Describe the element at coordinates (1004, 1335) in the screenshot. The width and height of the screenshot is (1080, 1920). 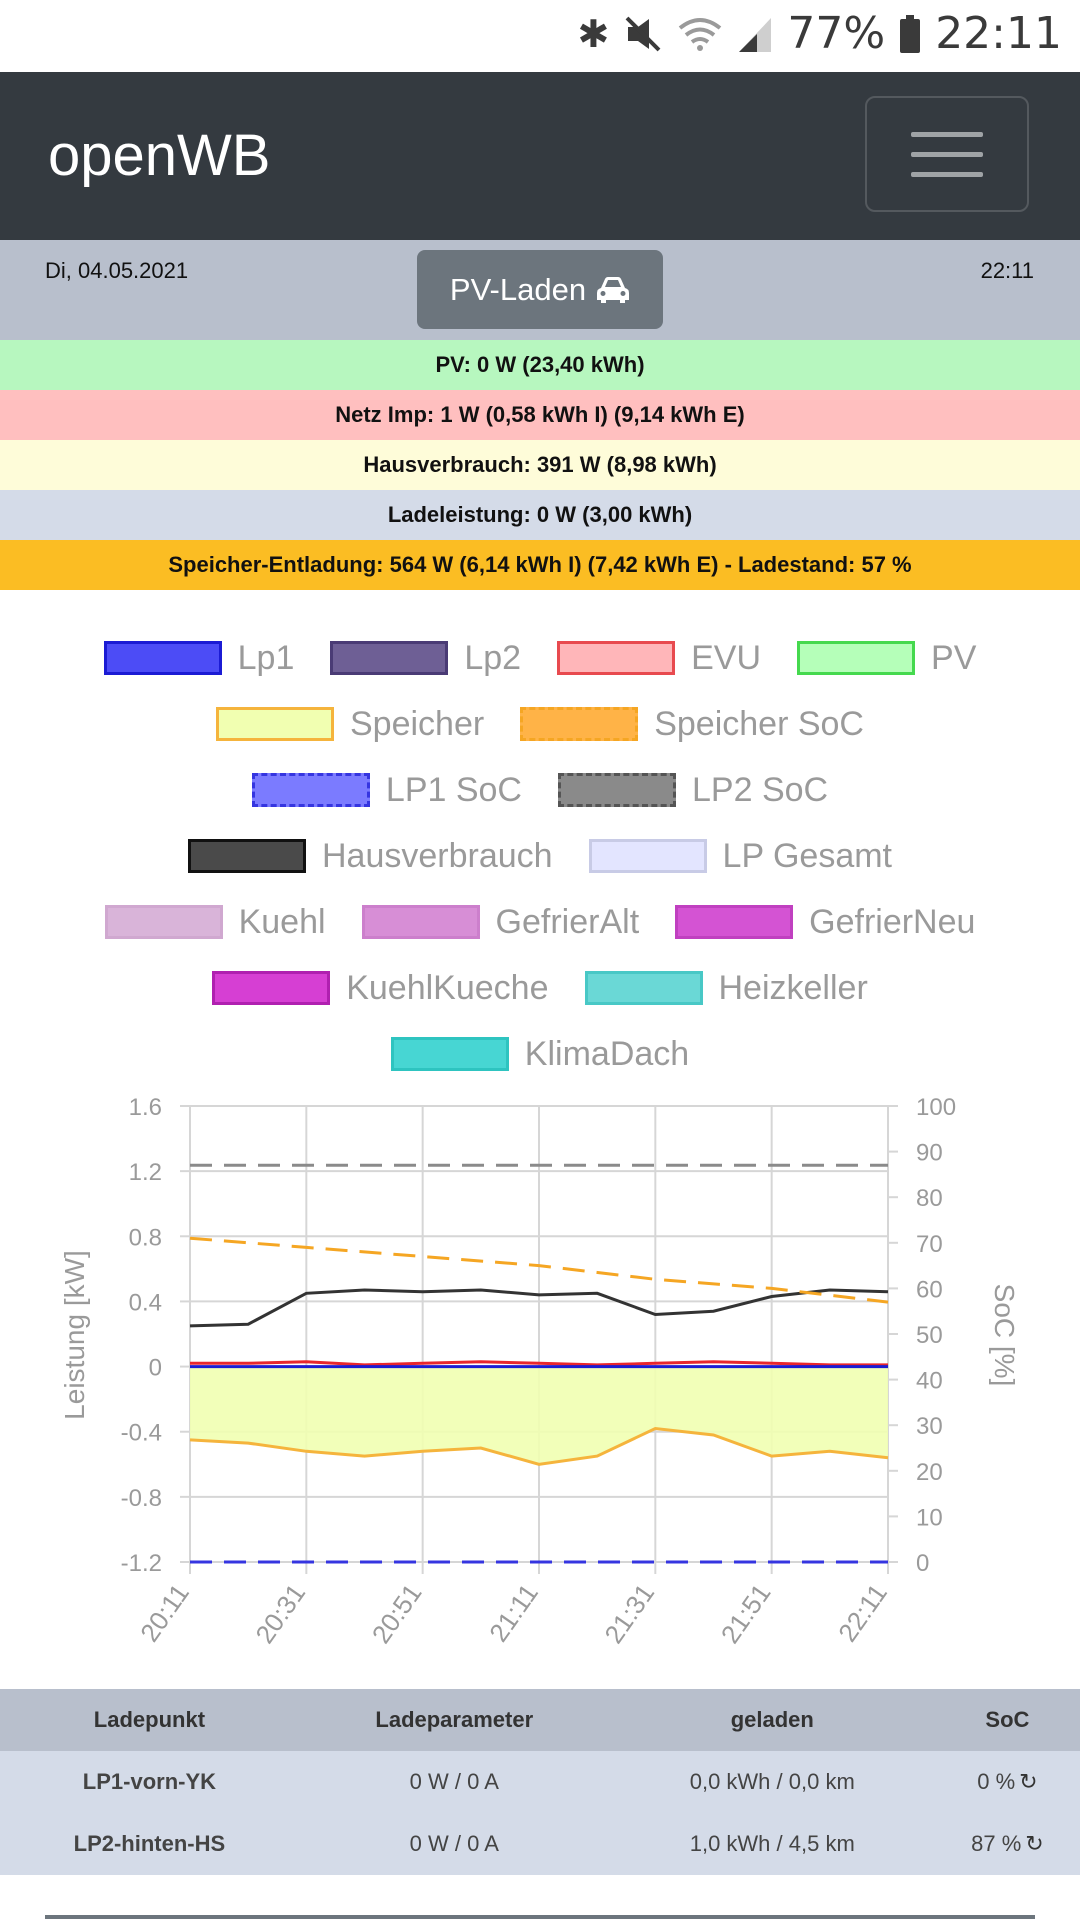
I see `y2-axis-label: SoC [%]` at that location.